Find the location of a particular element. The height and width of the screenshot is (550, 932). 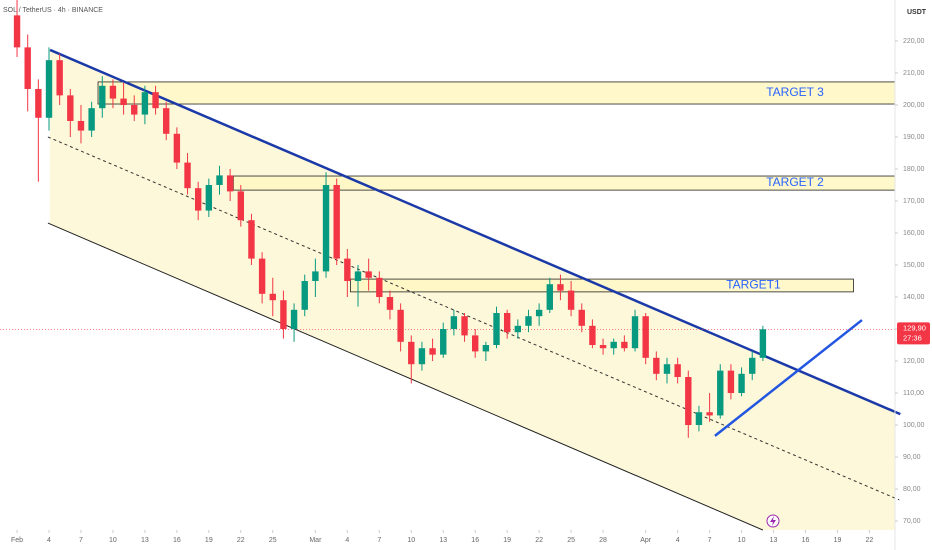

y-tick-label: 140,00 is located at coordinates (914, 297).